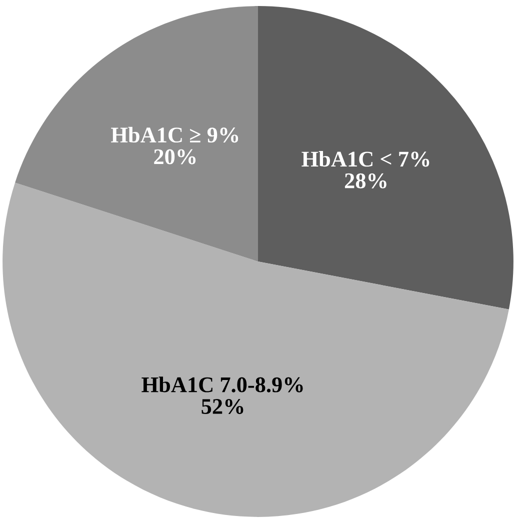 This screenshot has height=523, width=516. What do you see at coordinates (366, 159) in the screenshot?
I see `slice-label: HbA1C < 7%` at bounding box center [366, 159].